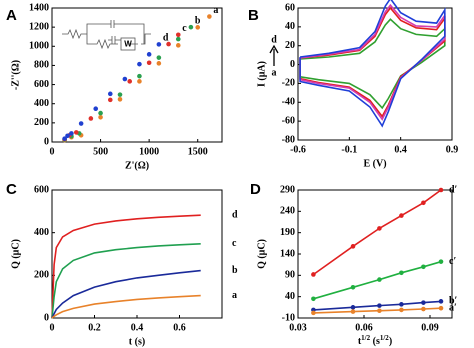 This screenshot has height=348, width=474. I want to click on y-axis-label: -Z''(Ω), so click(15, 75).